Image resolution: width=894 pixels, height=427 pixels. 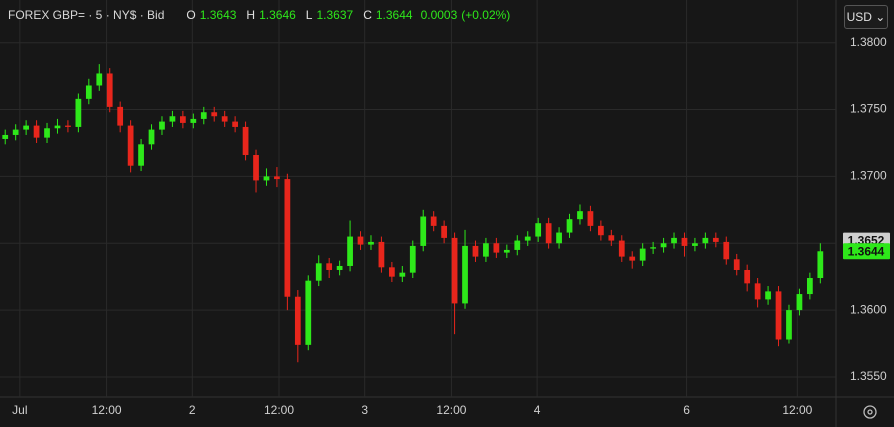 What do you see at coordinates (277, 15) in the screenshot?
I see `legend-value: 1.3646` at bounding box center [277, 15].